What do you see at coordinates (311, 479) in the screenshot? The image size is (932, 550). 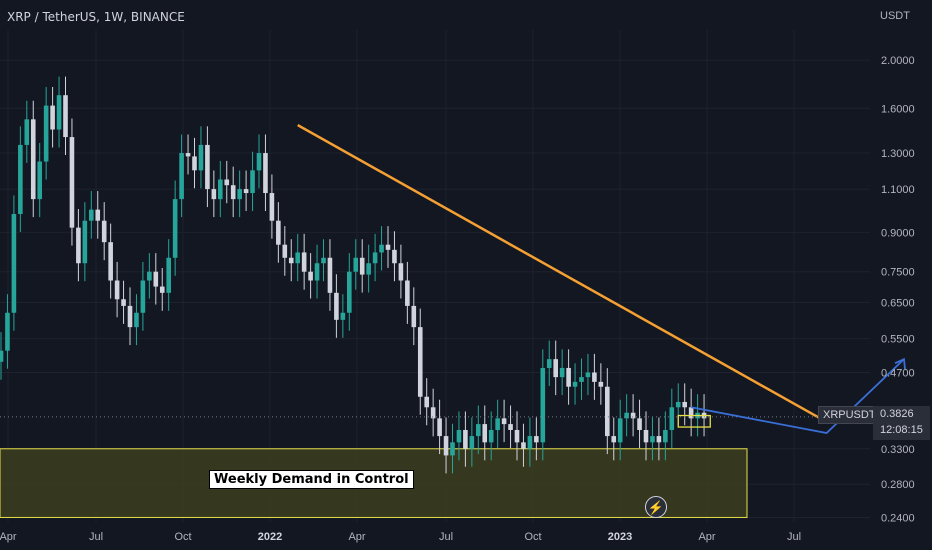 I see `demand-zone-label: Weekly Demand in Control` at bounding box center [311, 479].